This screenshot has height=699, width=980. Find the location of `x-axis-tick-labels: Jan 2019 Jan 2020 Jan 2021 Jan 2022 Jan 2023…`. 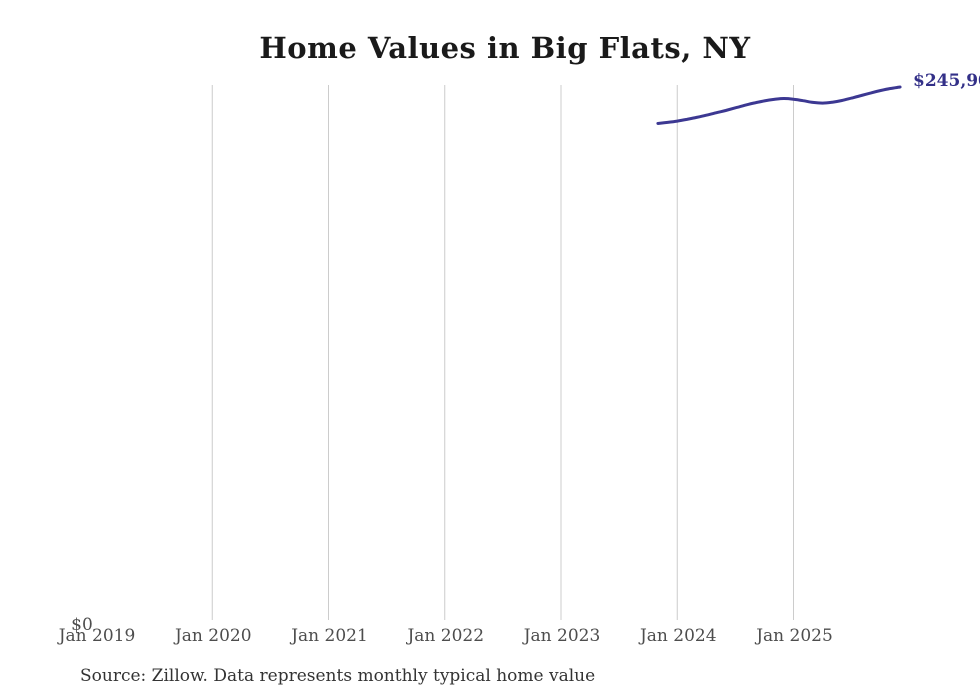

x-axis-tick-labels: Jan 2019 Jan 2020 Jan 2021 Jan 2022 Jan 2023… is located at coordinates (445, 636).